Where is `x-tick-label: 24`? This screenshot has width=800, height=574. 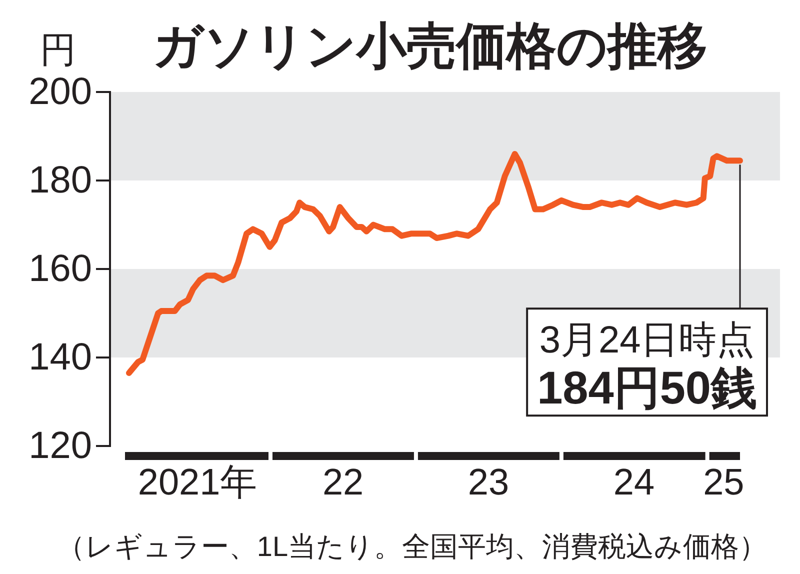 x-tick-label: 24 is located at coordinates (634, 482).